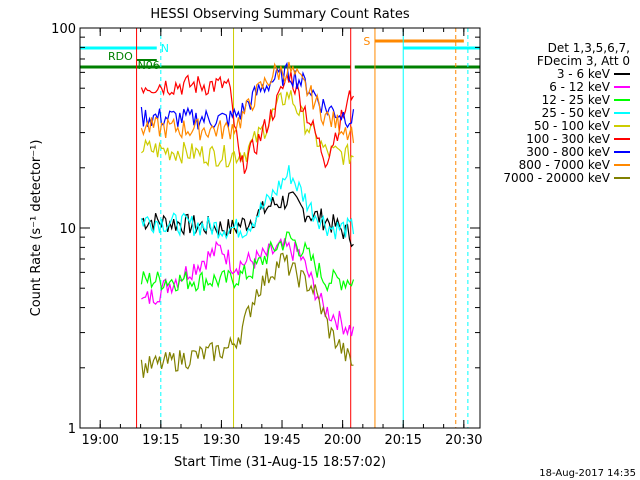  I want to click on legend-header-2: FDecim 3, Att 0, so click(583, 61).